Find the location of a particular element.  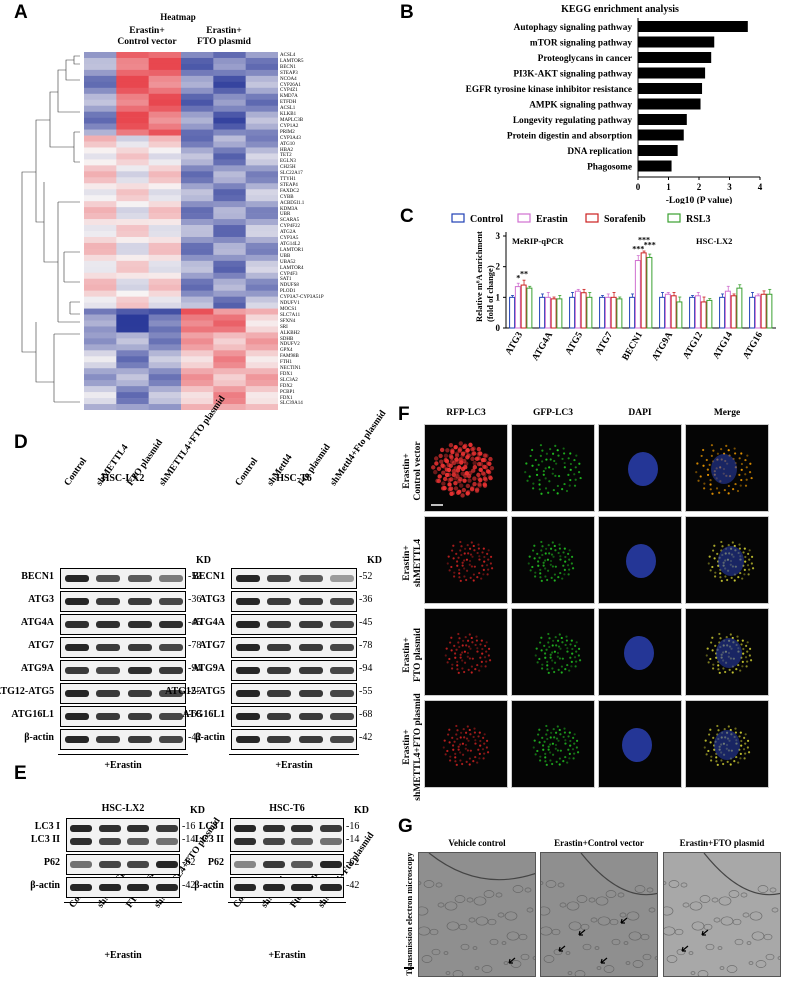

merip-legend-label: Control is located at coordinates (486, 219).